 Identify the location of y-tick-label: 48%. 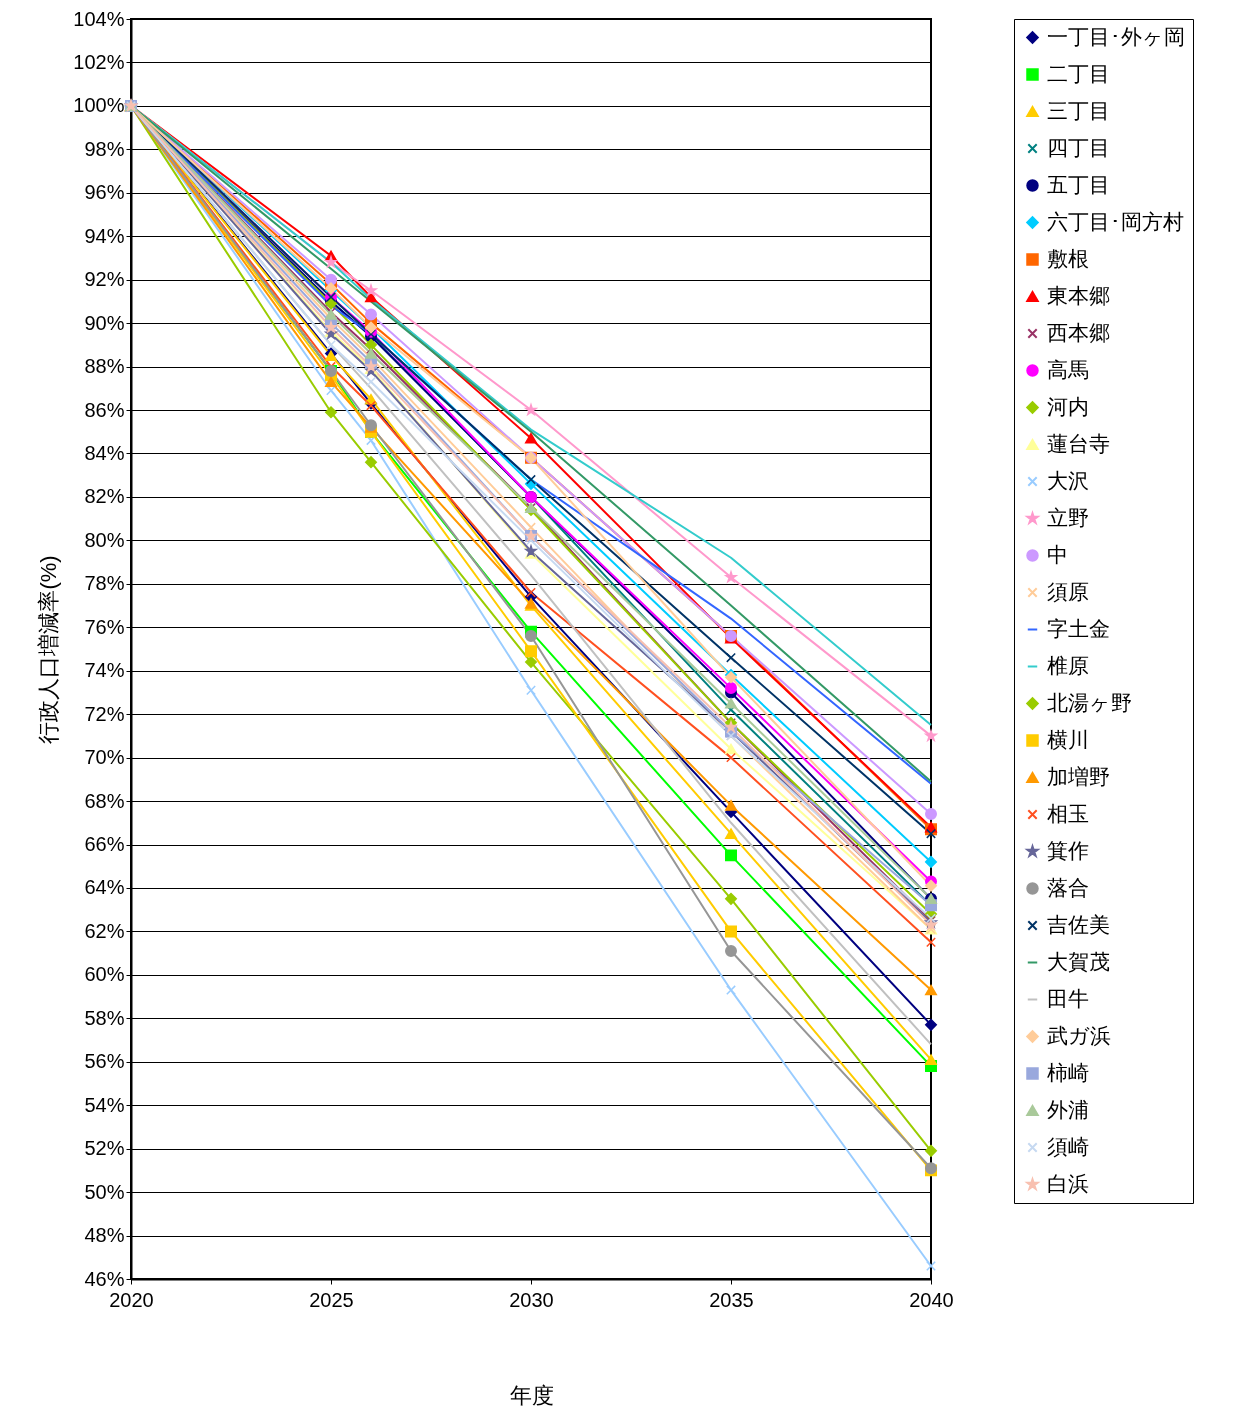
(104, 1235).